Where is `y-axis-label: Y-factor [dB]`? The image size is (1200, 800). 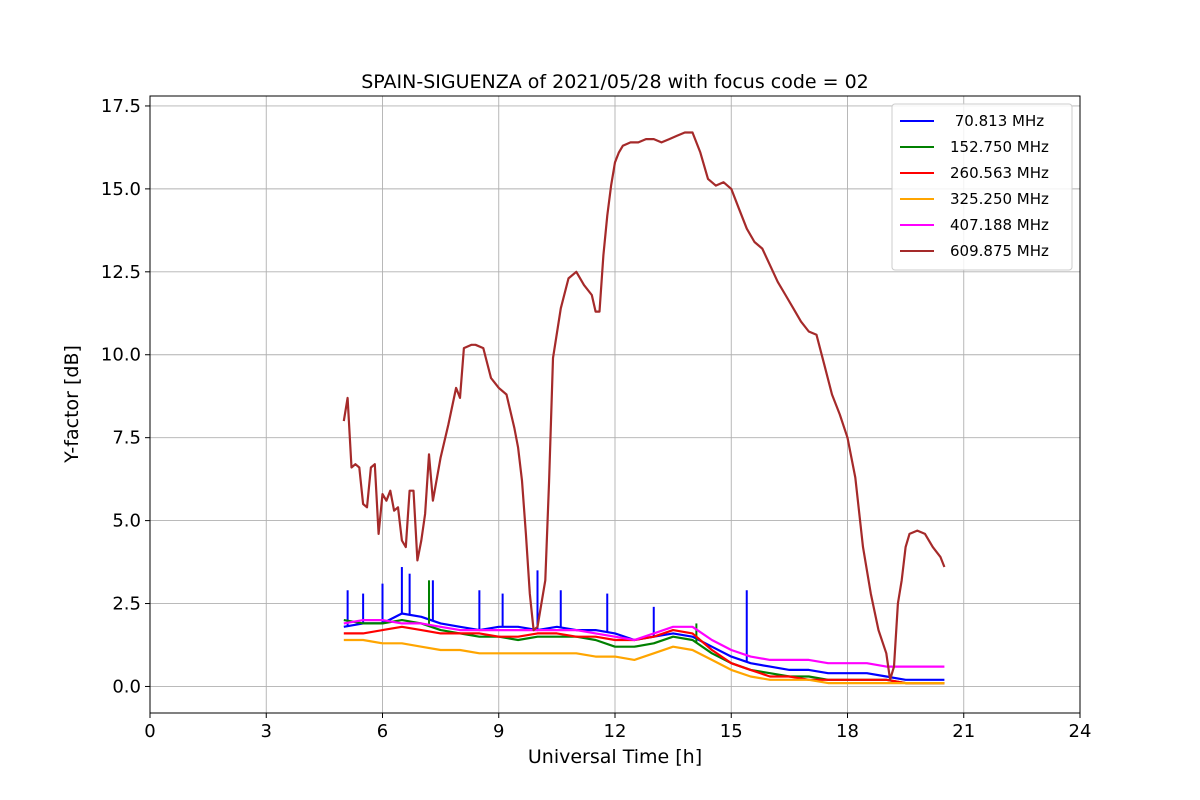 y-axis-label: Y-factor [dB] is located at coordinates (72, 404).